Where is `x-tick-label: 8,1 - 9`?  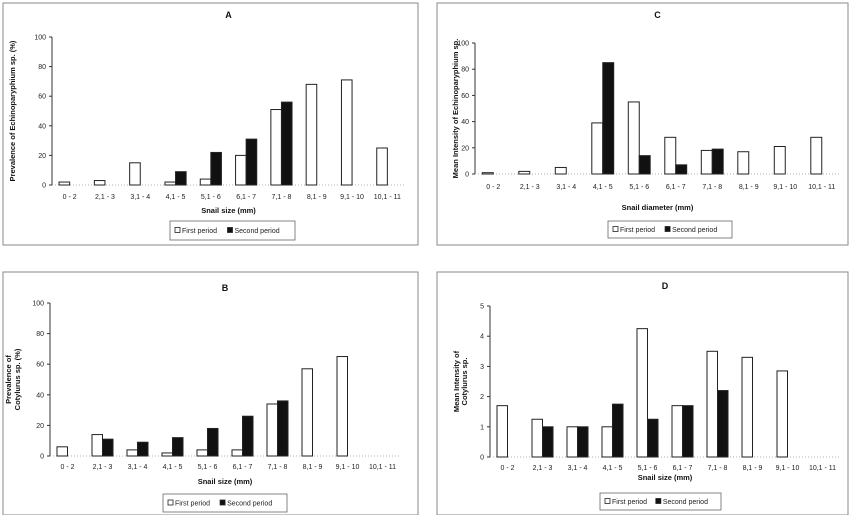
x-tick-label: 8,1 - 9 is located at coordinates (749, 187).